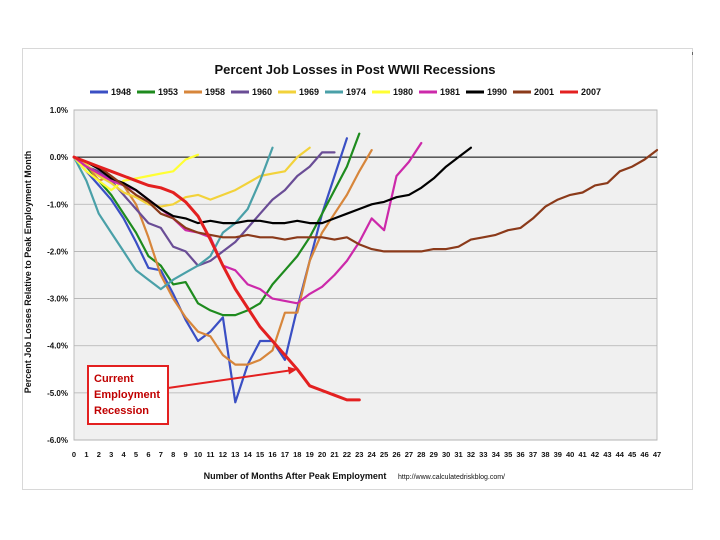 Image resolution: width=720 pixels, height=540 pixels. Describe the element at coordinates (310, 454) in the screenshot. I see `x-tick-label: 19` at that location.